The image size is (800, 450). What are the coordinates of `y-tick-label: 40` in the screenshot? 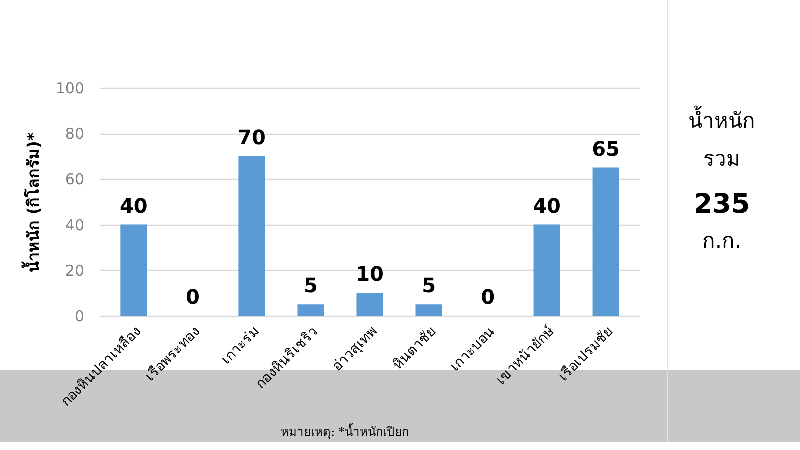 It's located at (74, 225).